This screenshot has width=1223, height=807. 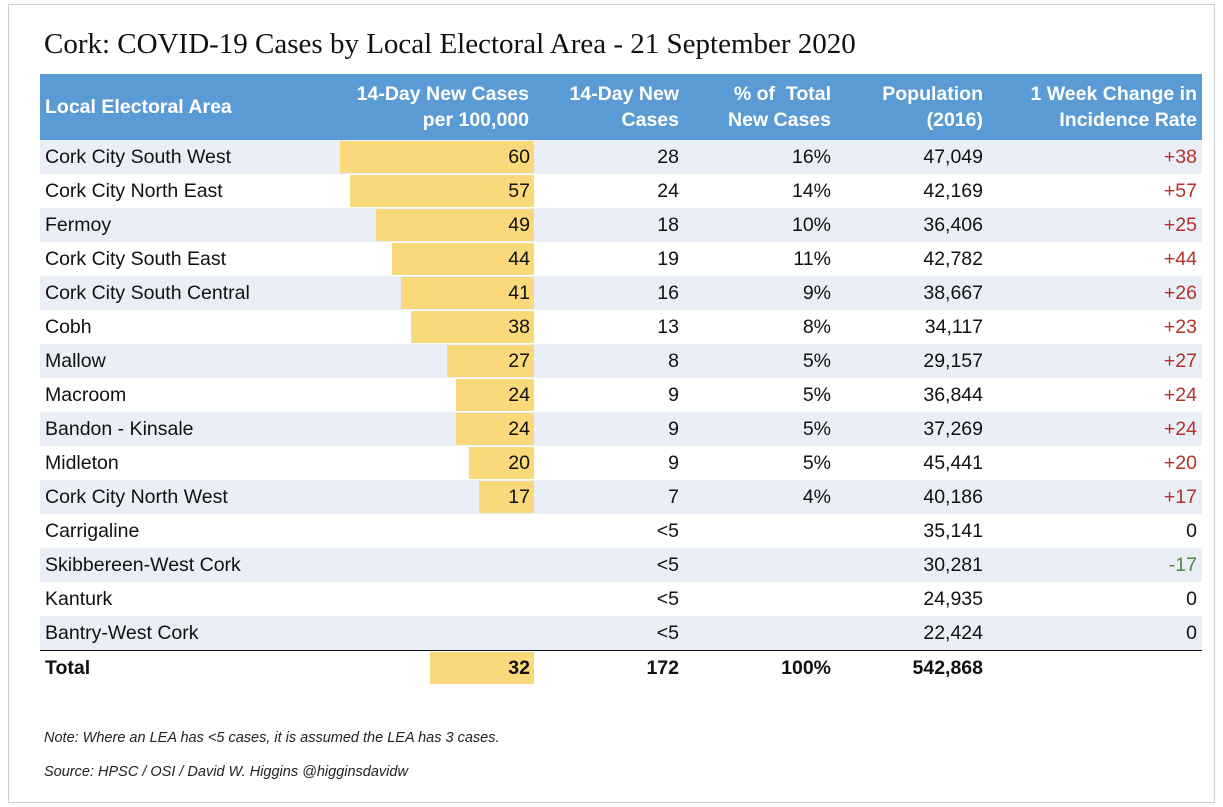 What do you see at coordinates (912, 531) in the screenshot?
I see `population-value: 35,141` at bounding box center [912, 531].